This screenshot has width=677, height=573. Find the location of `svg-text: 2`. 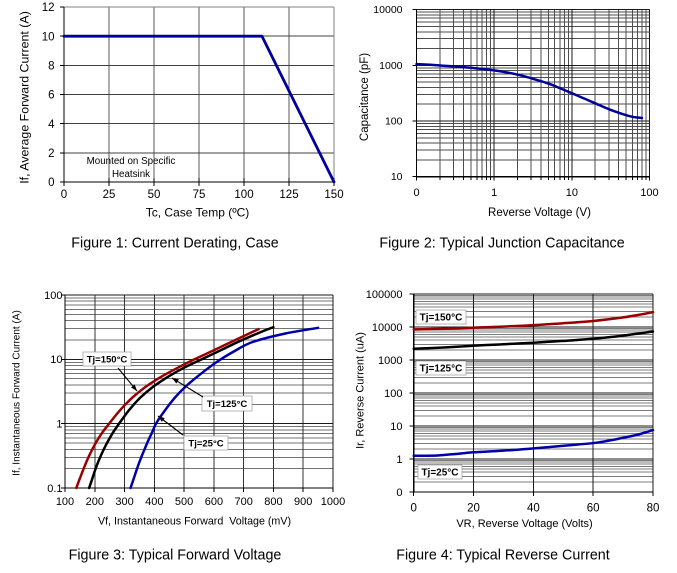

svg-text: 2 is located at coordinates (51, 154).